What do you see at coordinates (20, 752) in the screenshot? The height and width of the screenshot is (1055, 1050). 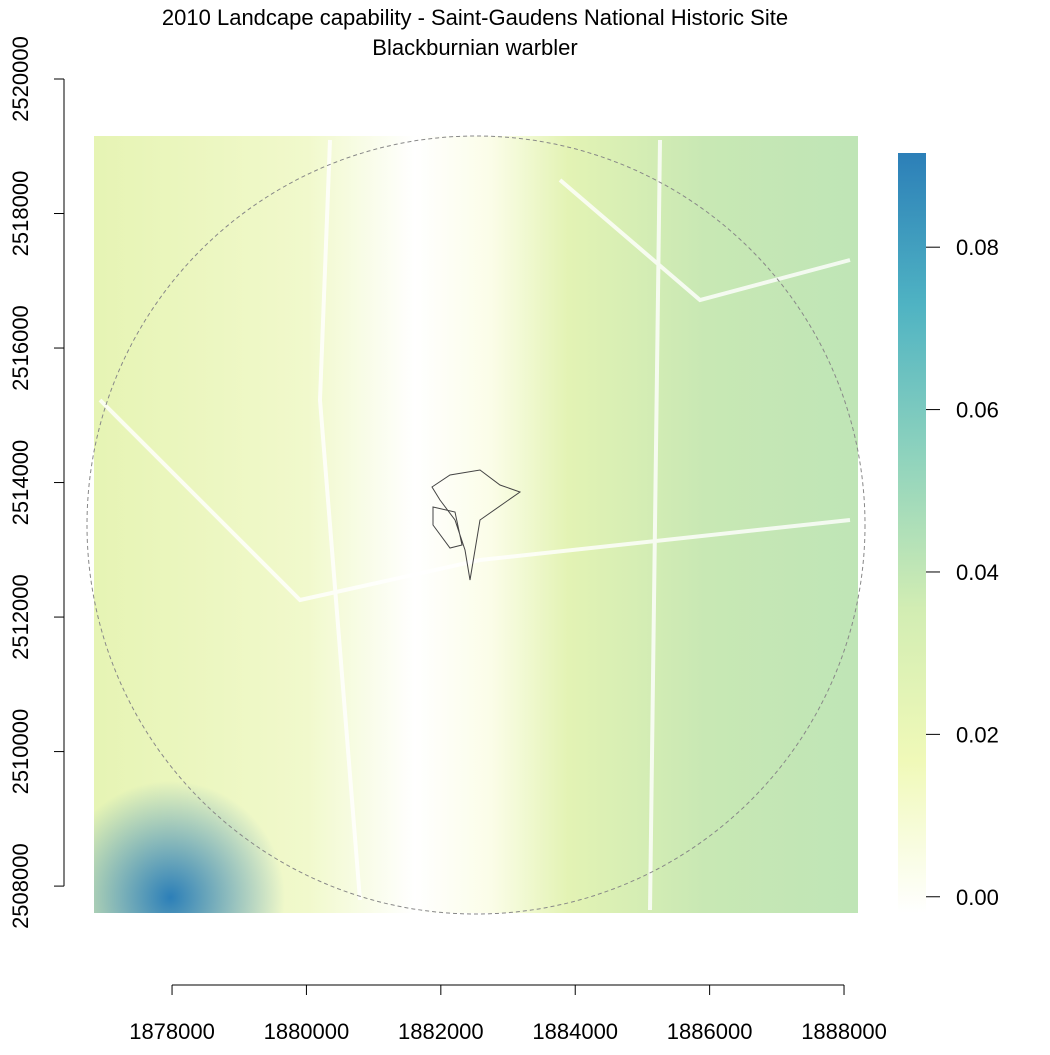 I see `y-tick-label: 2510000` at bounding box center [20, 752].